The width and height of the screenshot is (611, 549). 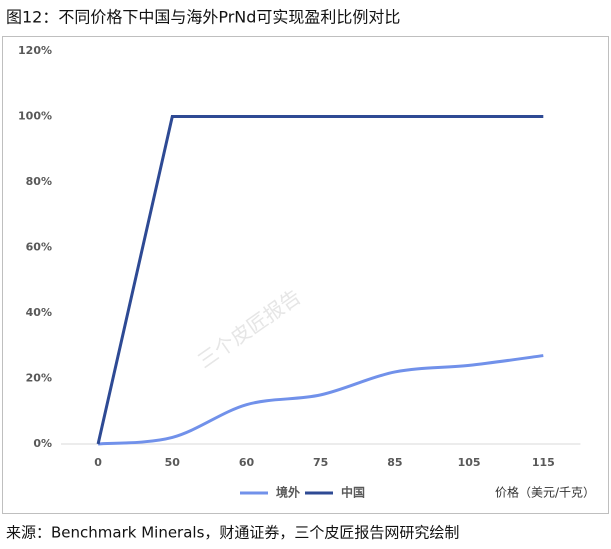 I want to click on x-tick-label: 0, so click(x=98, y=462).